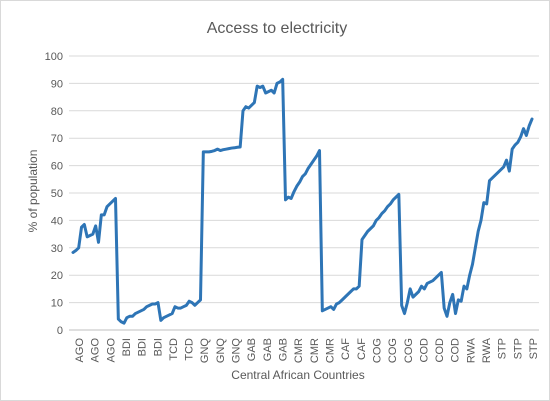 This screenshot has height=401, width=550. Describe the element at coordinates (57, 139) in the screenshot. I see `y-tick-label: 70` at that location.